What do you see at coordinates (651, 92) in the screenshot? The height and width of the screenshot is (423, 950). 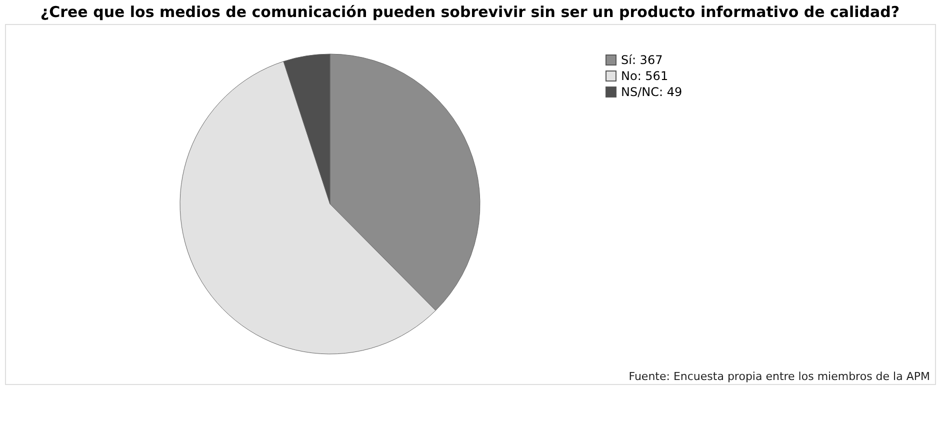 I see `legend-label: NS/NC: 49` at bounding box center [651, 92].